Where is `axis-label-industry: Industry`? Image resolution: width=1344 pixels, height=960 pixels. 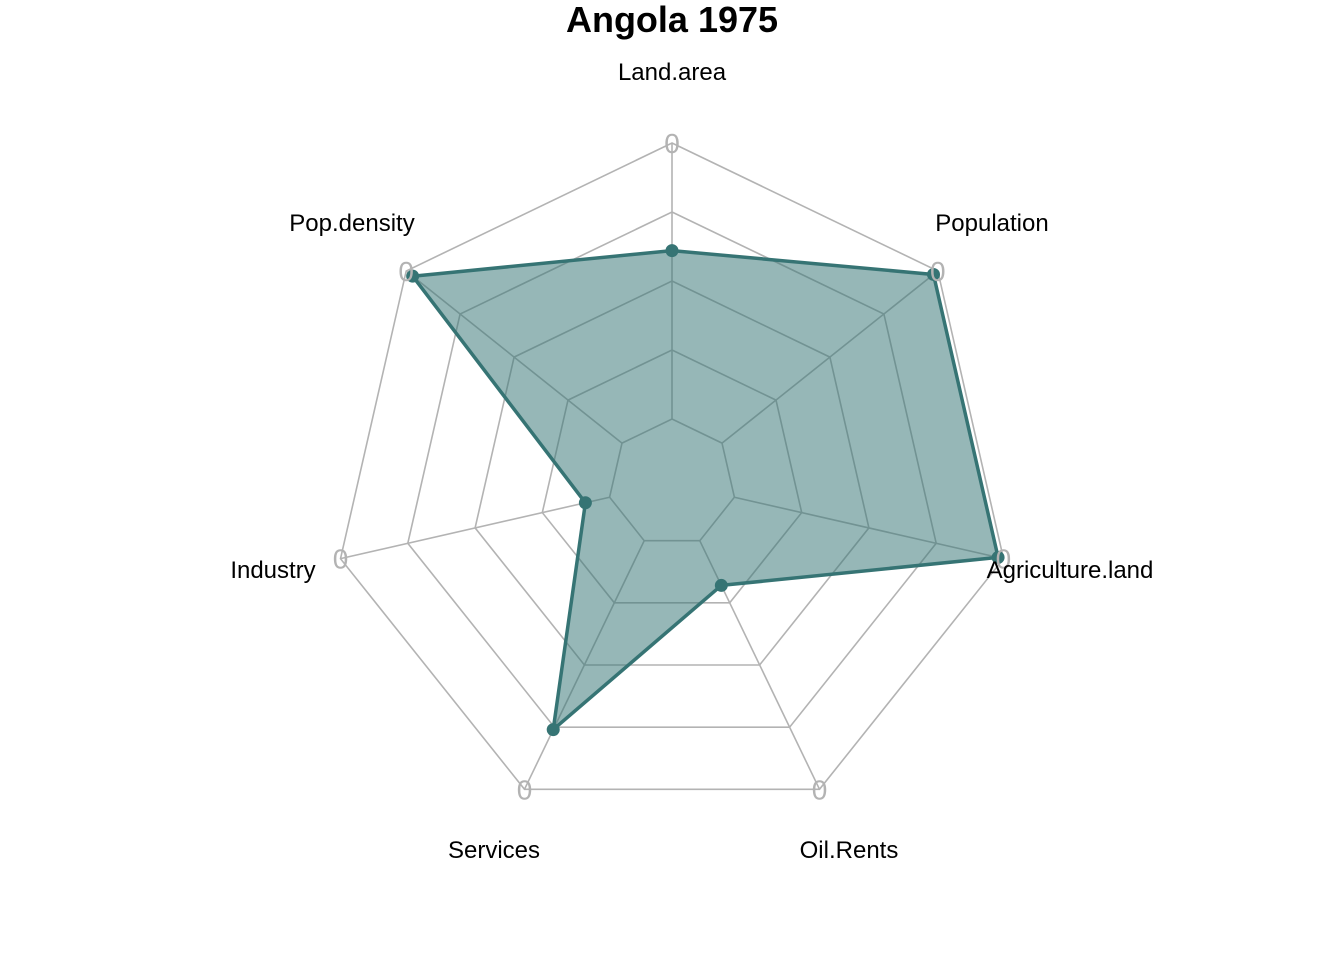
axis-label-industry: Industry is located at coordinates (272, 570).